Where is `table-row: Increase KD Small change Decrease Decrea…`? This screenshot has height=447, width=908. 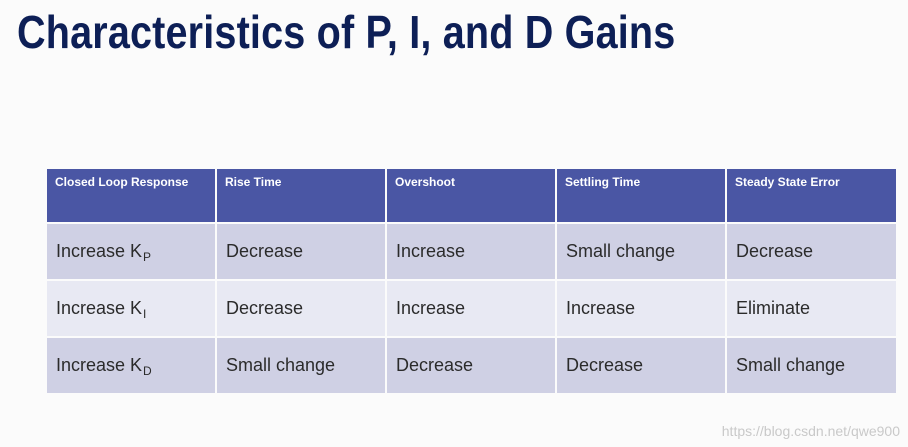 table-row: Increase KD Small change Decrease Decrea… is located at coordinates (471, 365).